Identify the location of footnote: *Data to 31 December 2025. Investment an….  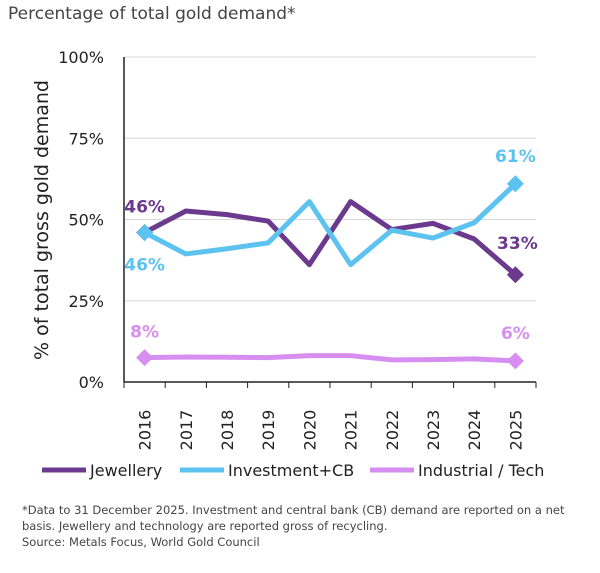
(307, 526).